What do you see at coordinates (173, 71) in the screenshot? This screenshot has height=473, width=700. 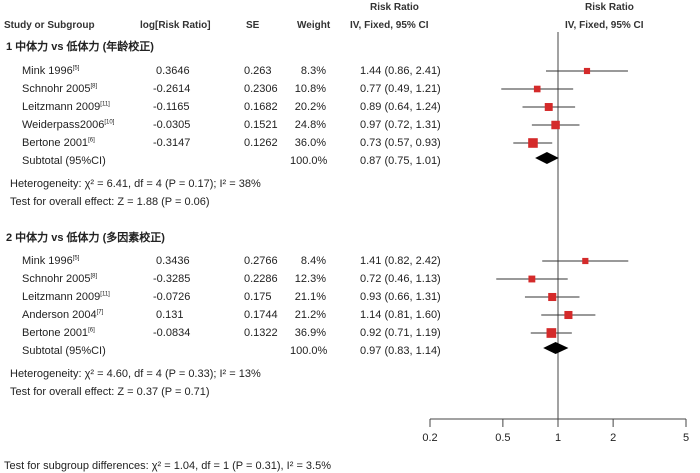 I see `logrr-value: 0.3646` at bounding box center [173, 71].